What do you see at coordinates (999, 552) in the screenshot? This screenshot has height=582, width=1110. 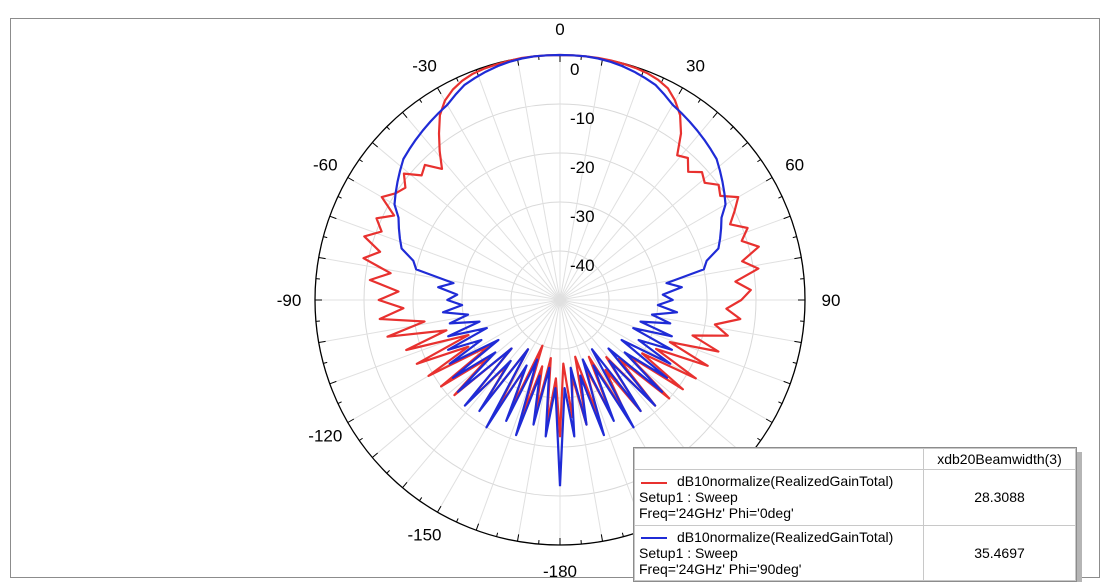 I see `legend-value: 35.4697` at bounding box center [999, 552].